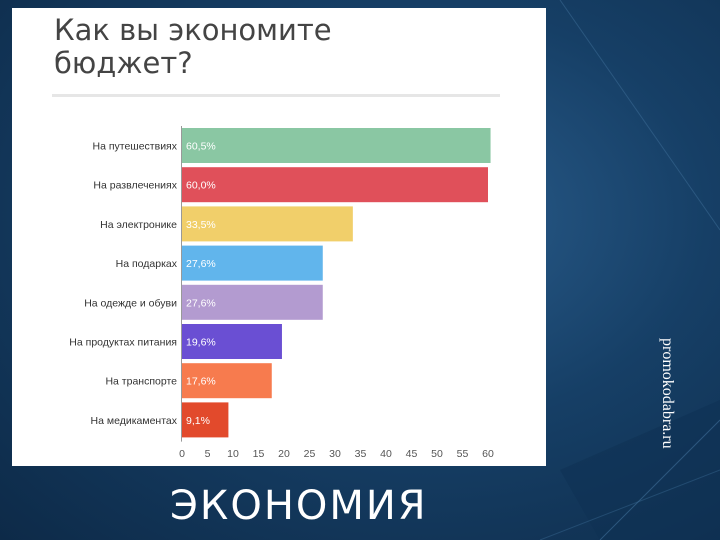  I want to click on x-tick-label: 55, so click(463, 454).